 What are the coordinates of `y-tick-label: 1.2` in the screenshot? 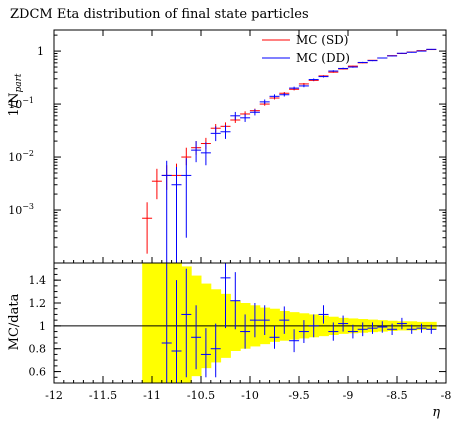 It's located at (38, 303).